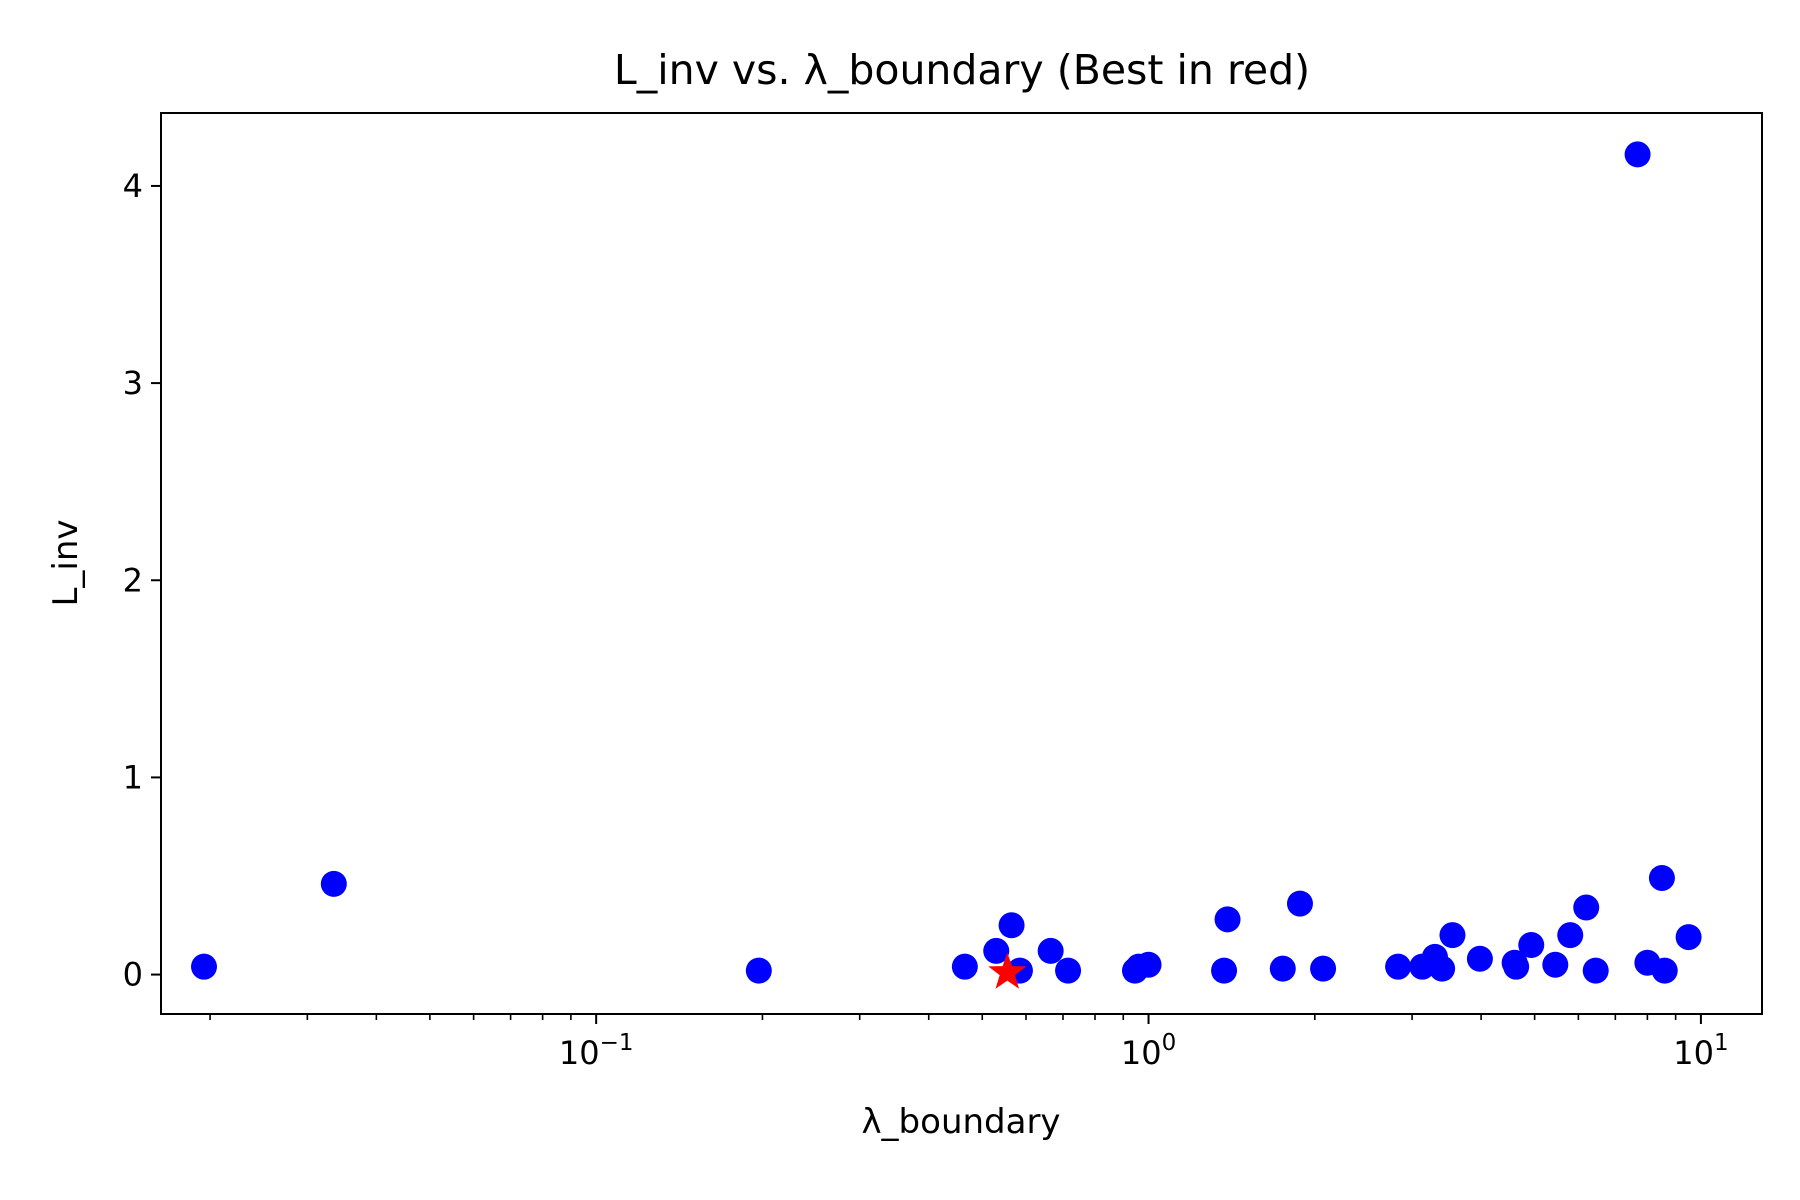  Describe the element at coordinates (1700, 1051) in the screenshot. I see `x-tick-label: 10¹` at that location.